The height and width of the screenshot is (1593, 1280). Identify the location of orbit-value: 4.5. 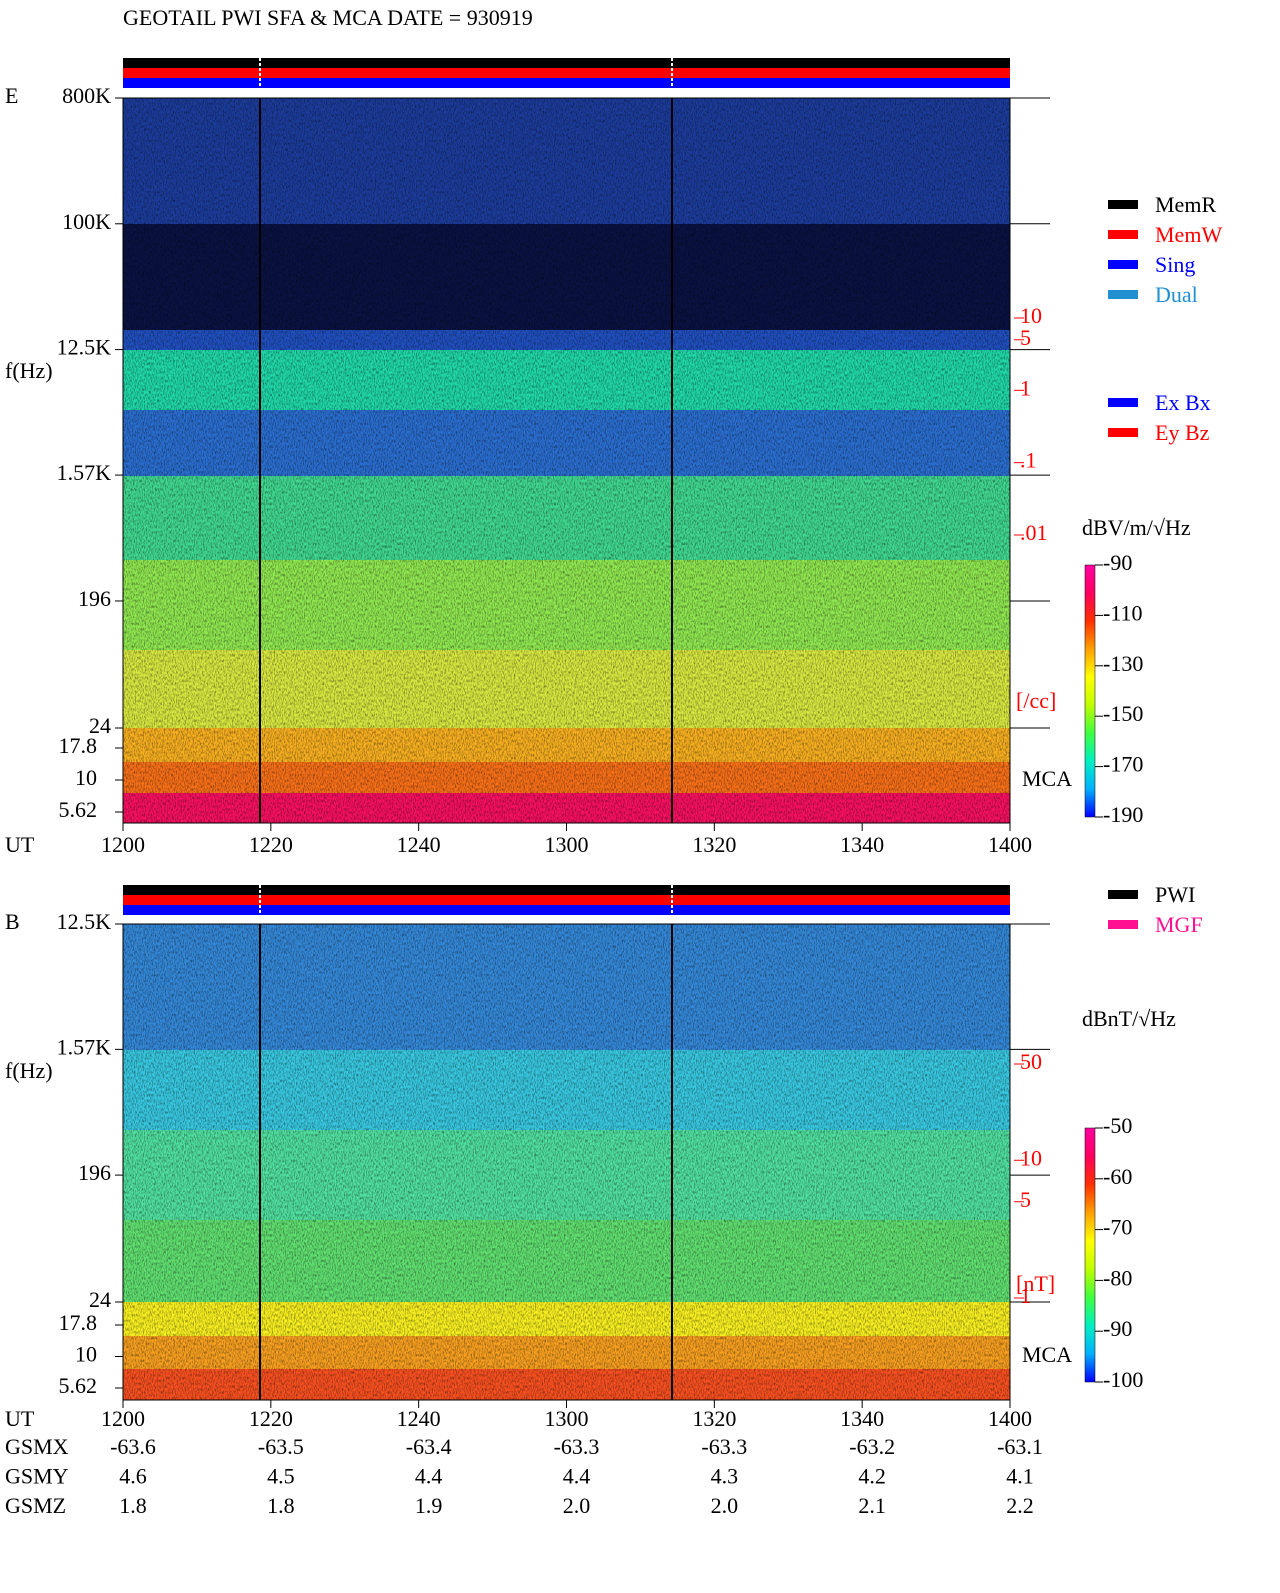
(281, 1476).